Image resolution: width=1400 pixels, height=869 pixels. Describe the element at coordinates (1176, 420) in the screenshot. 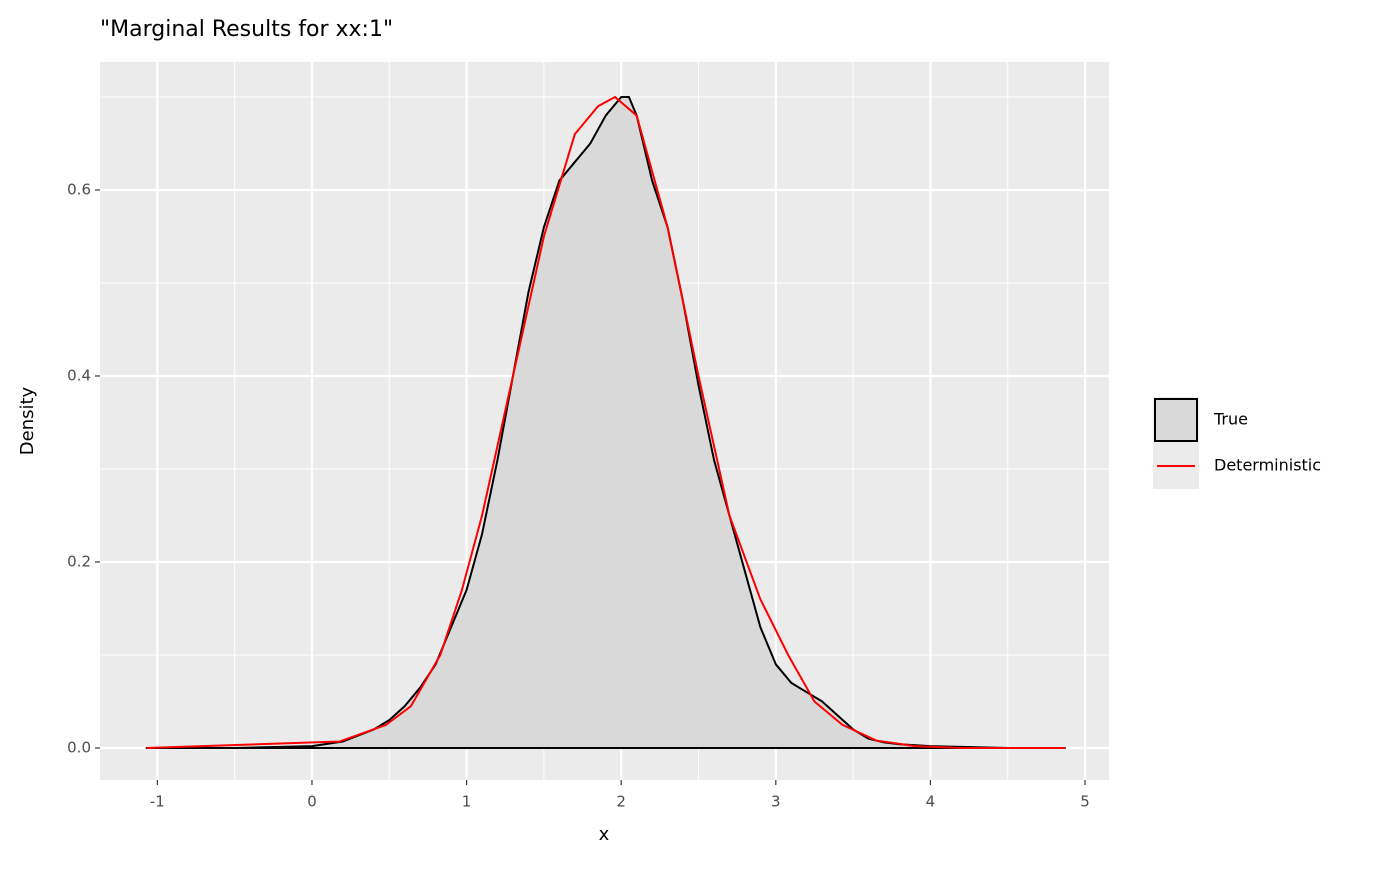

I see `legend-key` at that location.